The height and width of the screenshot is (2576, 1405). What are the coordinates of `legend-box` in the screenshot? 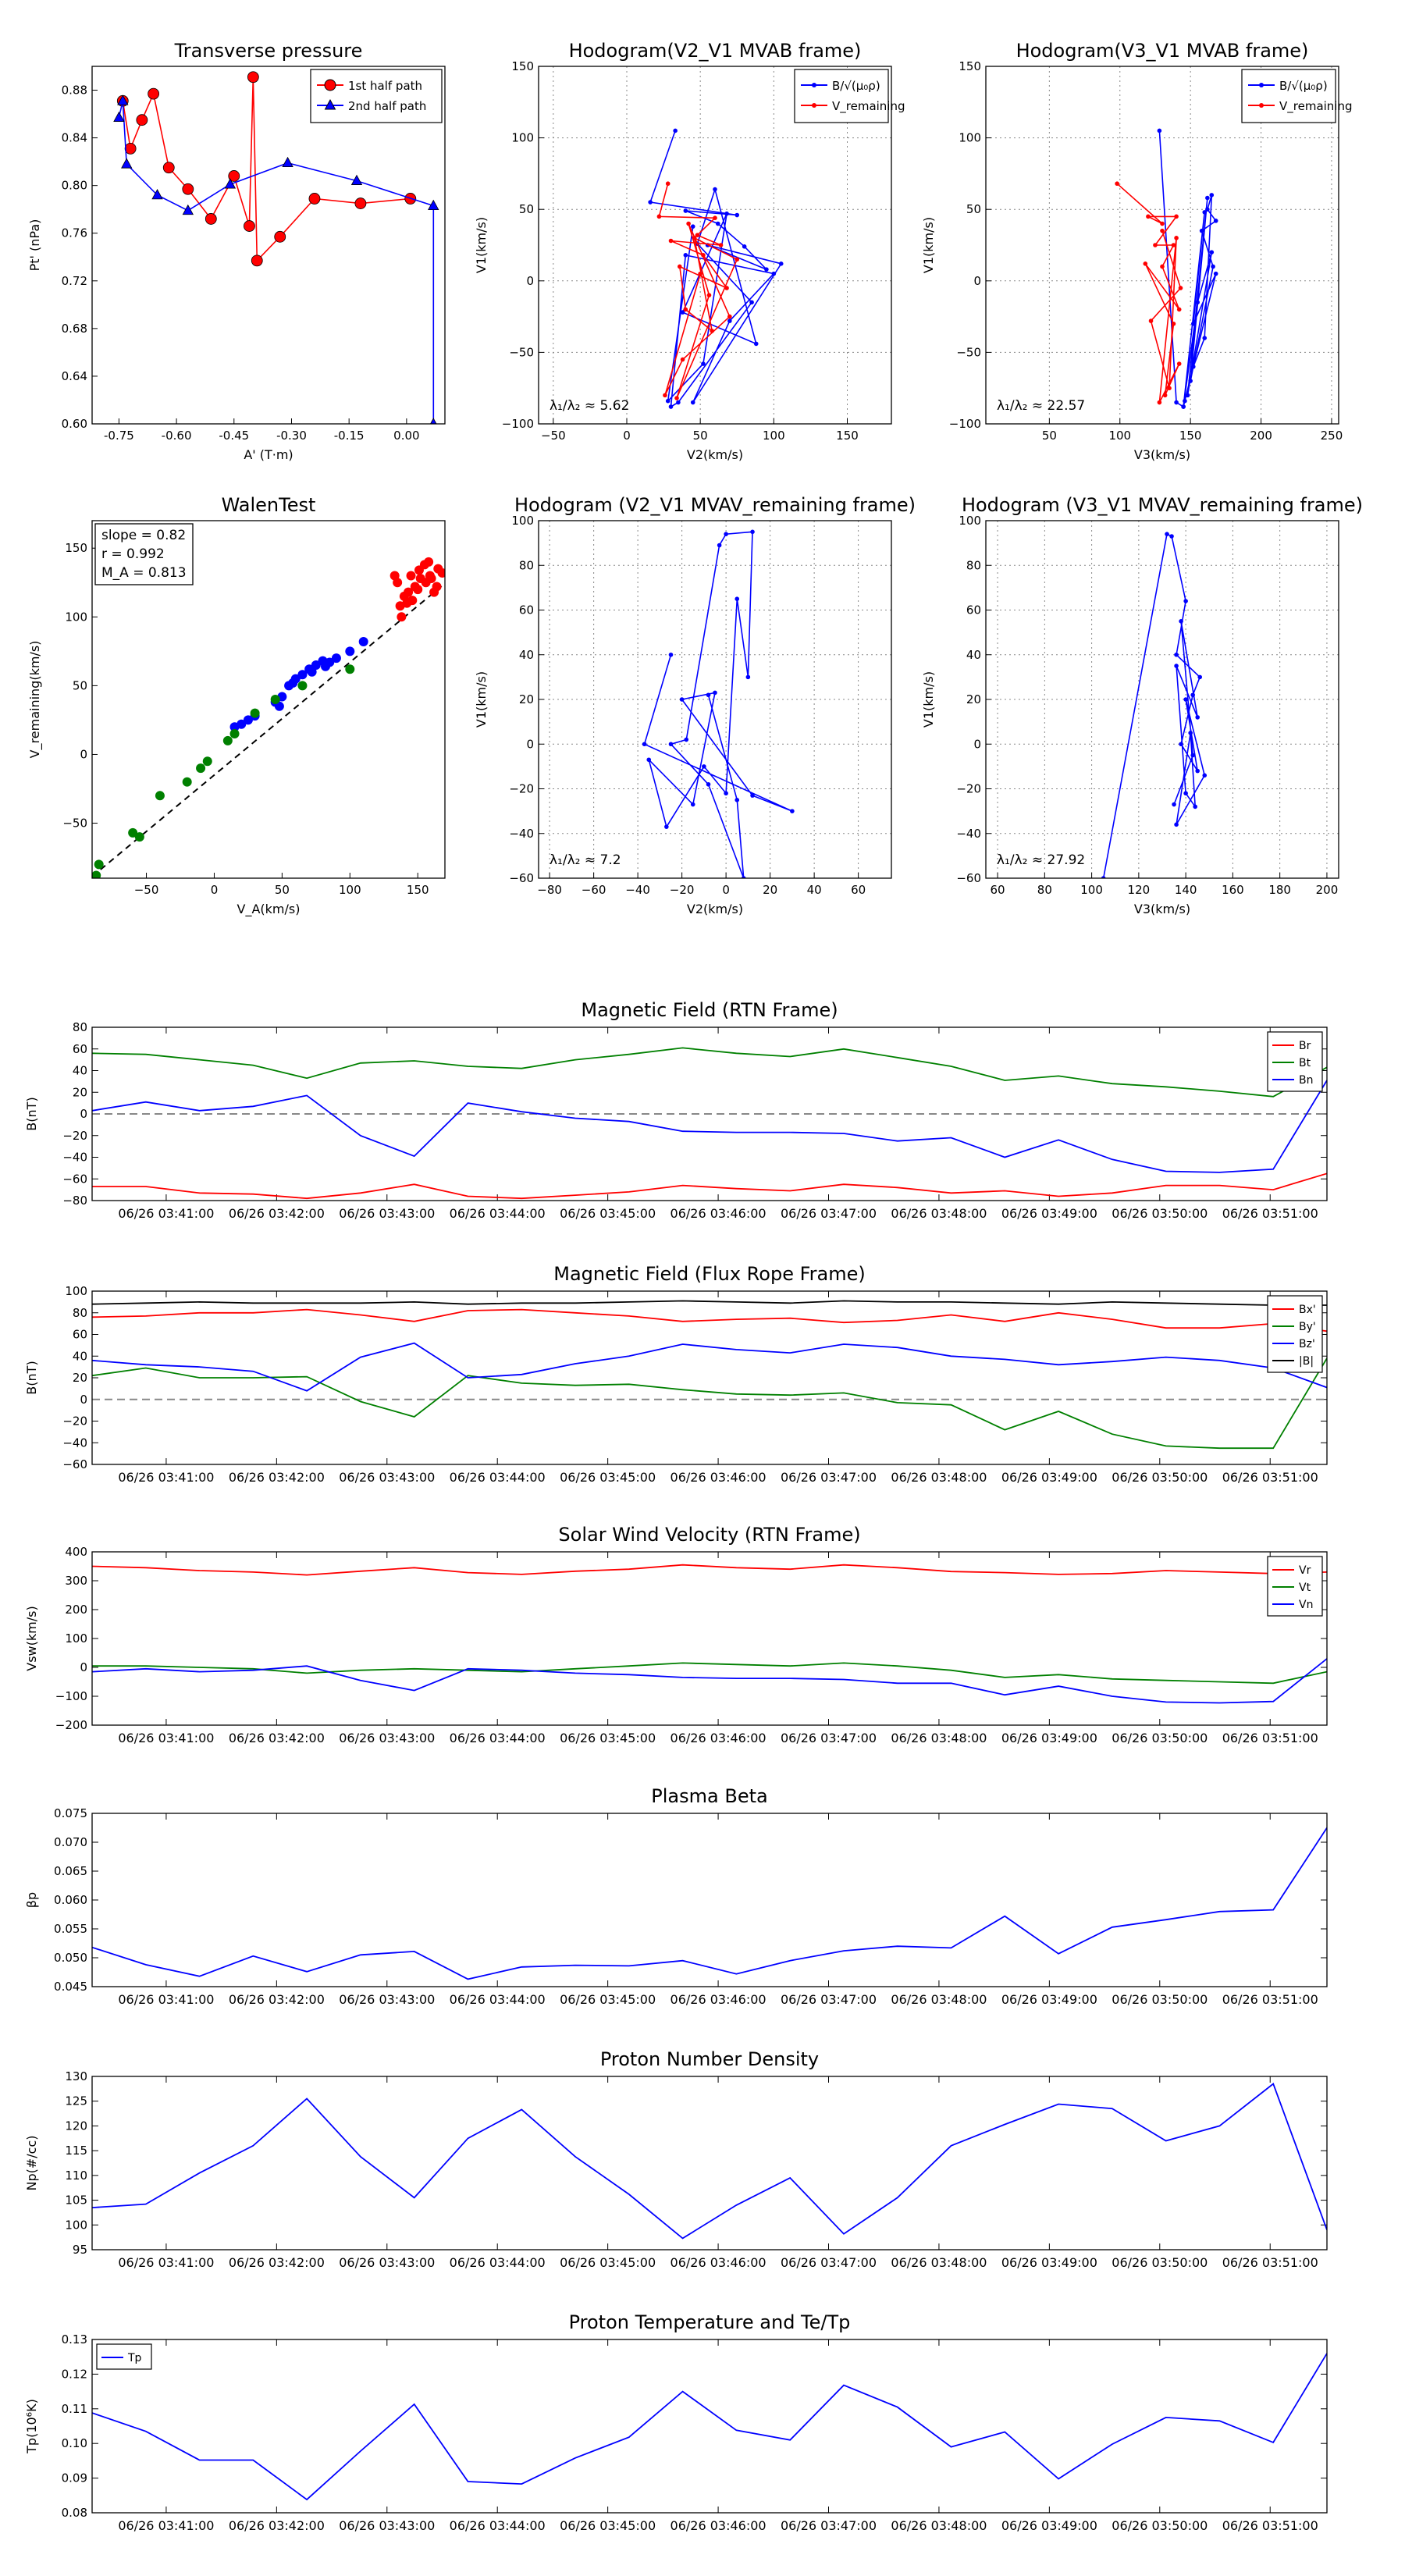 It's located at (1289, 96).